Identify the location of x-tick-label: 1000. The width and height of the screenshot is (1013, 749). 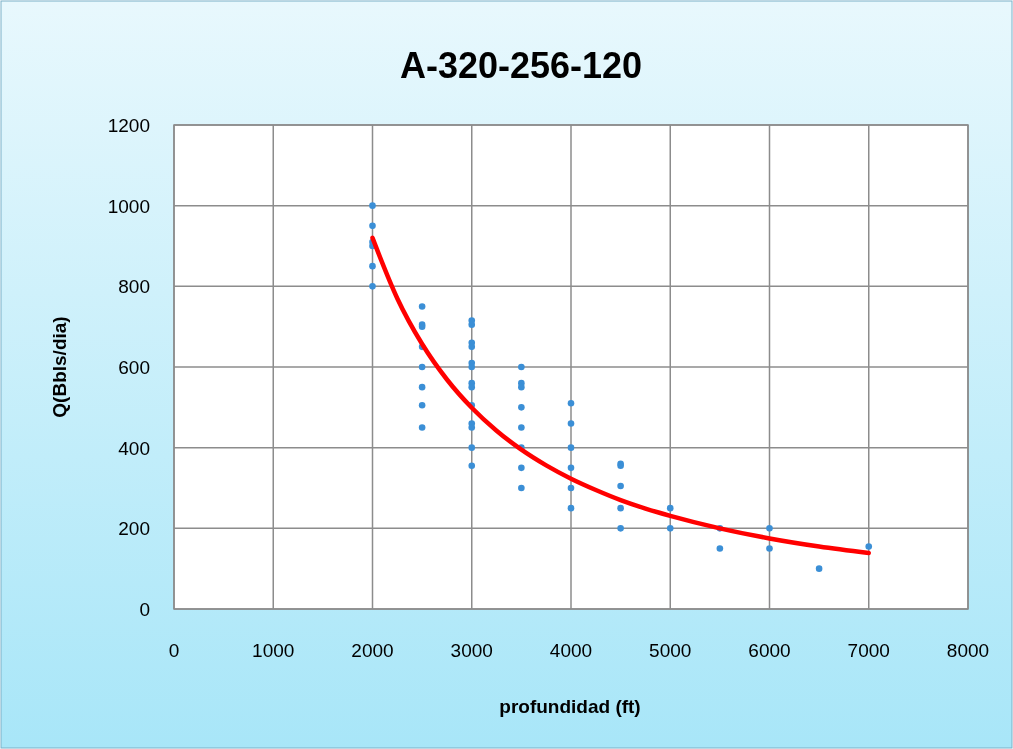
(273, 650).